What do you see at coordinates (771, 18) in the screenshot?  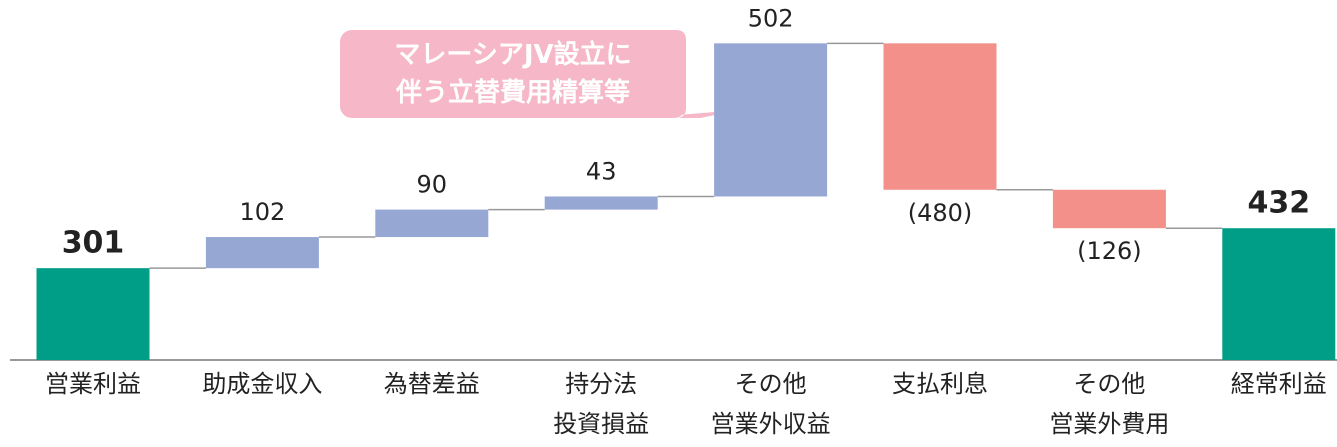 I see `value-label: 502` at bounding box center [771, 18].